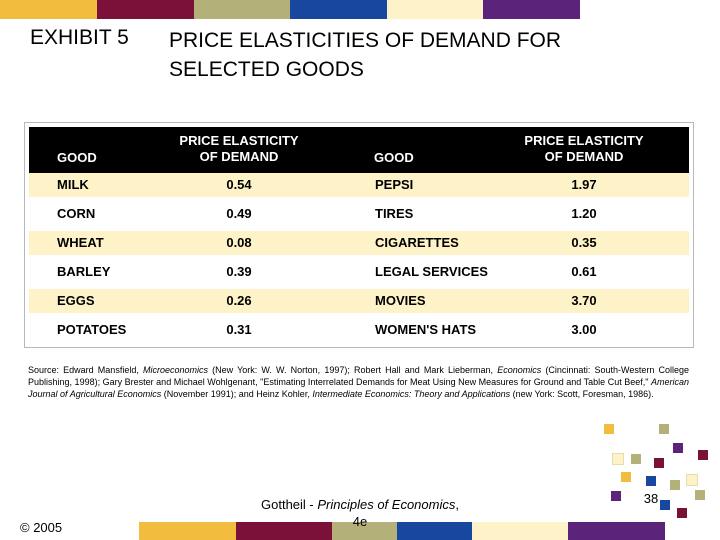  What do you see at coordinates (237, 394) in the screenshot?
I see `source-text: (November 1991); and Heinz Kohler,` at bounding box center [237, 394].